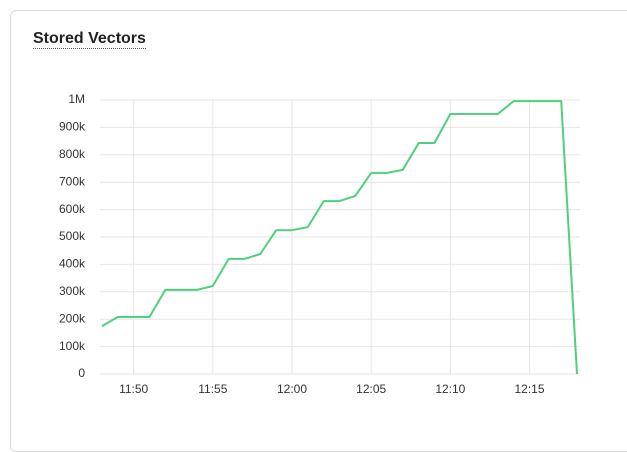  What do you see at coordinates (450, 389) in the screenshot?
I see `x-tick-label: 12:10` at bounding box center [450, 389].